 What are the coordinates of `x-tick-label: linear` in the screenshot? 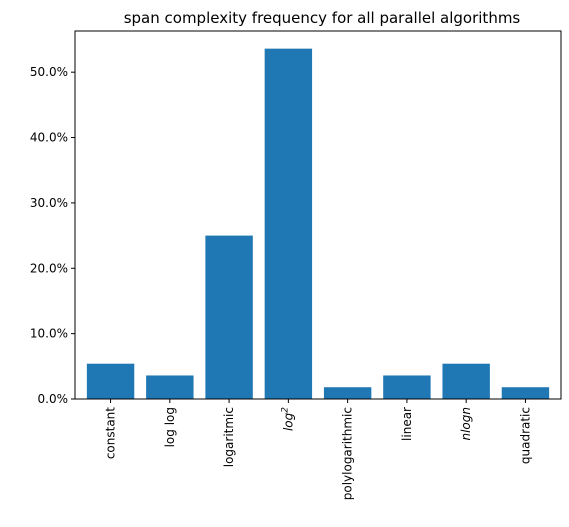 It's located at (407, 424).